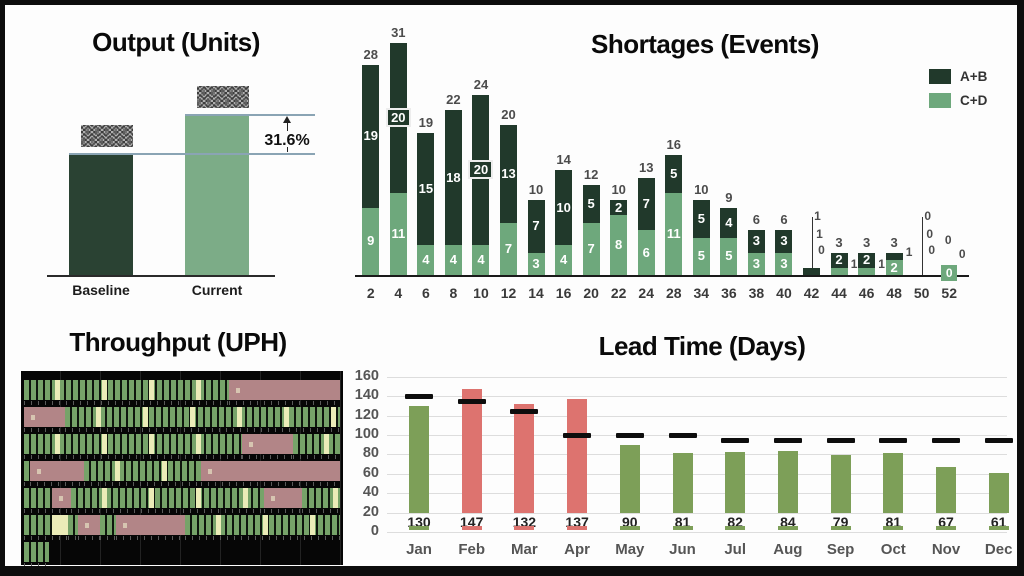 The image size is (1024, 576). What do you see at coordinates (287, 140) in the screenshot?
I see `output-delta-label: 31.6%` at bounding box center [287, 140].